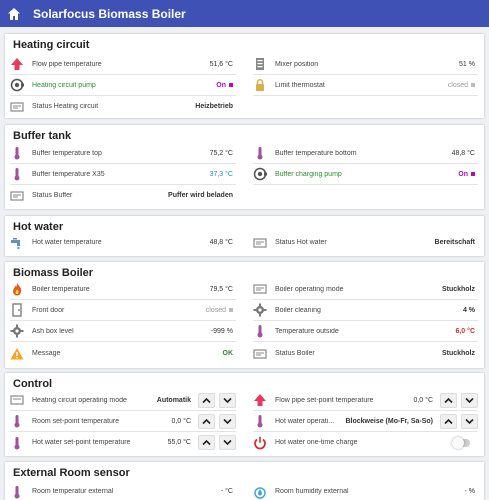  Describe the element at coordinates (123, 331) in the screenshot. I see `ash-box-row: Ash box level -999 %` at that location.